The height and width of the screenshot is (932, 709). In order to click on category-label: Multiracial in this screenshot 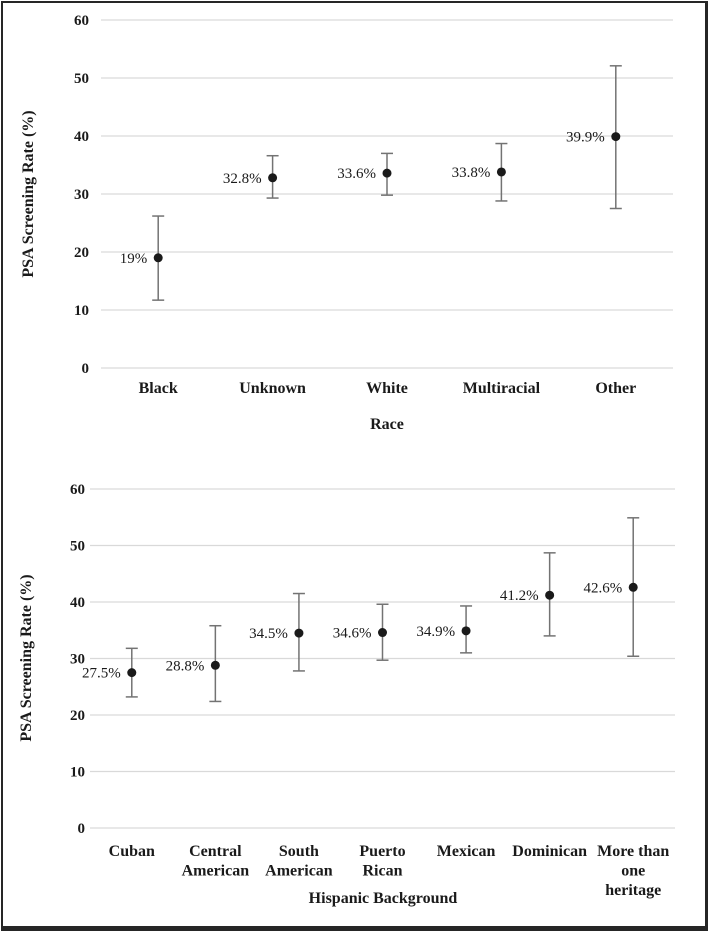, I will do `click(502, 388)`.